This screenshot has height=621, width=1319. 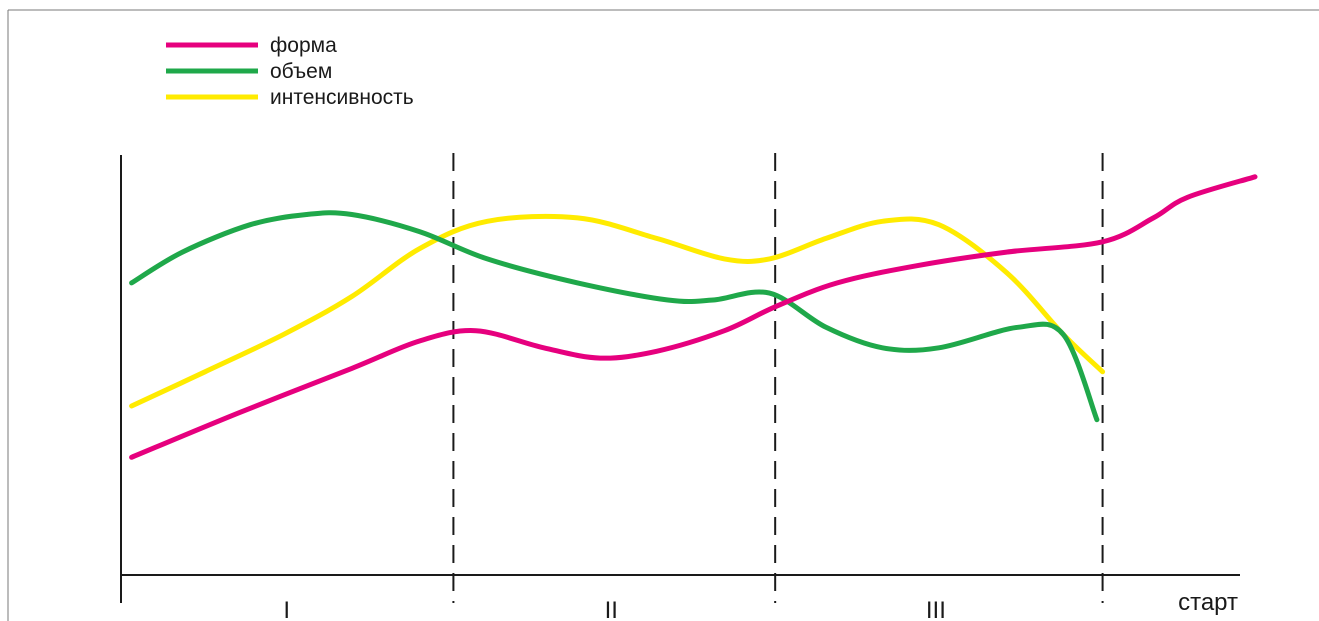 I want to click on legend-label-форма: форма, so click(x=303, y=45).